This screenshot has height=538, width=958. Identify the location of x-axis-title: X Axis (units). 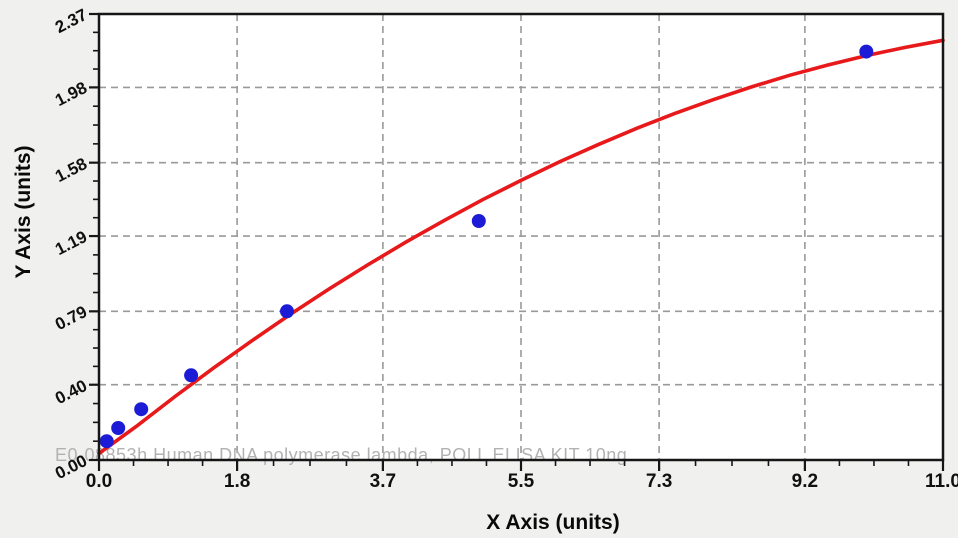
(553, 522).